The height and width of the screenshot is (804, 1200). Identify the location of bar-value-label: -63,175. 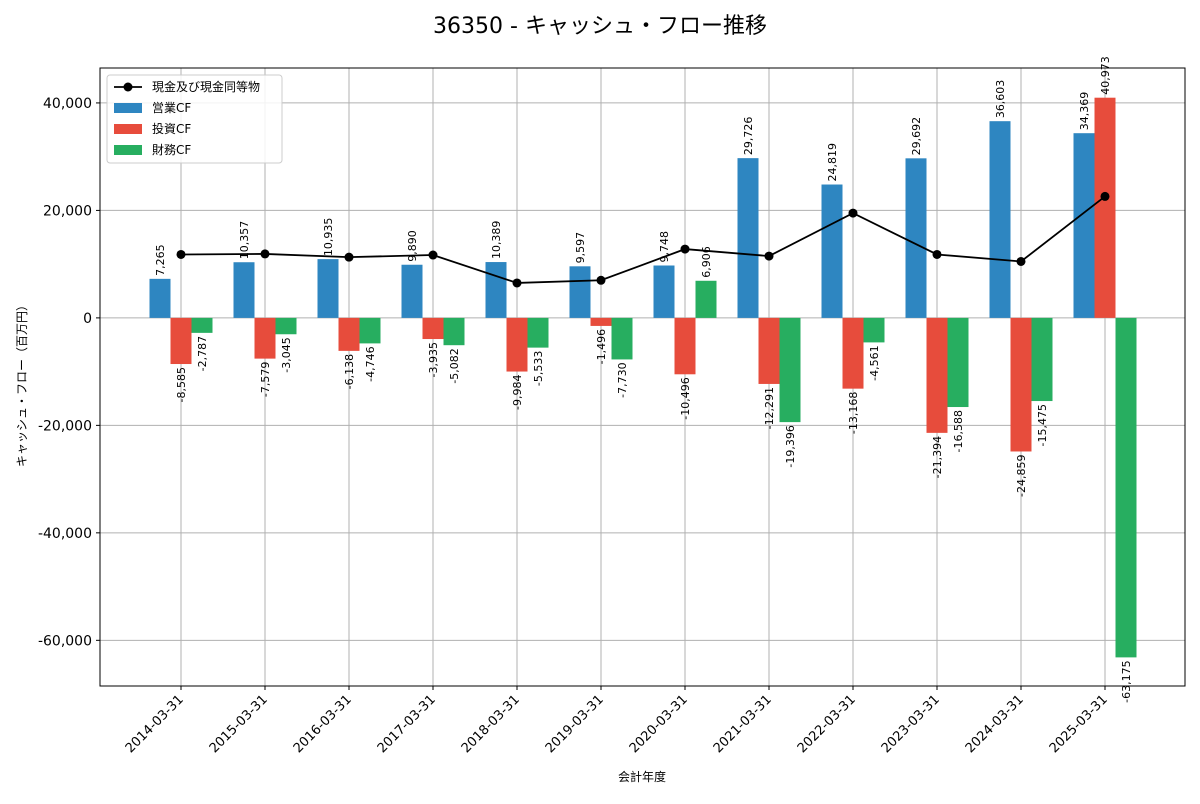
(1126, 681).